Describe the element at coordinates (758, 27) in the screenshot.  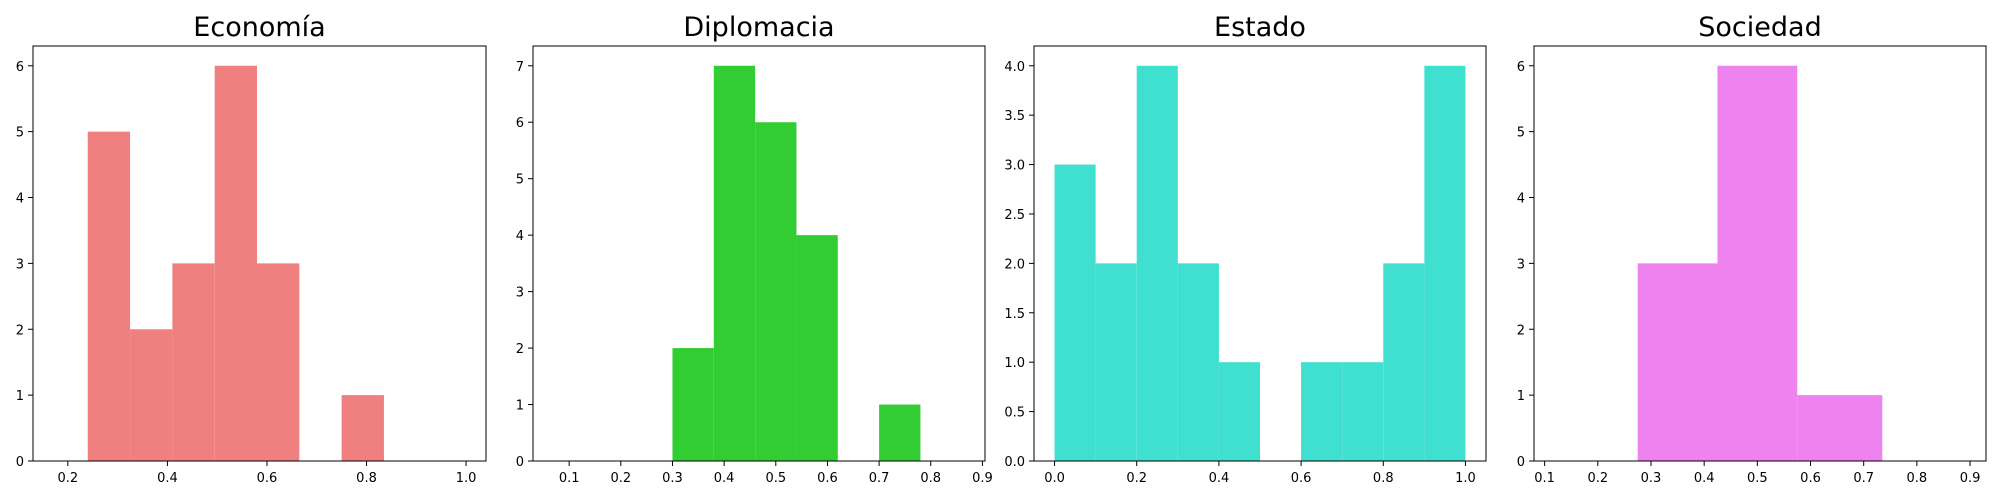
I see `chart-title: Diplomacia` at that location.